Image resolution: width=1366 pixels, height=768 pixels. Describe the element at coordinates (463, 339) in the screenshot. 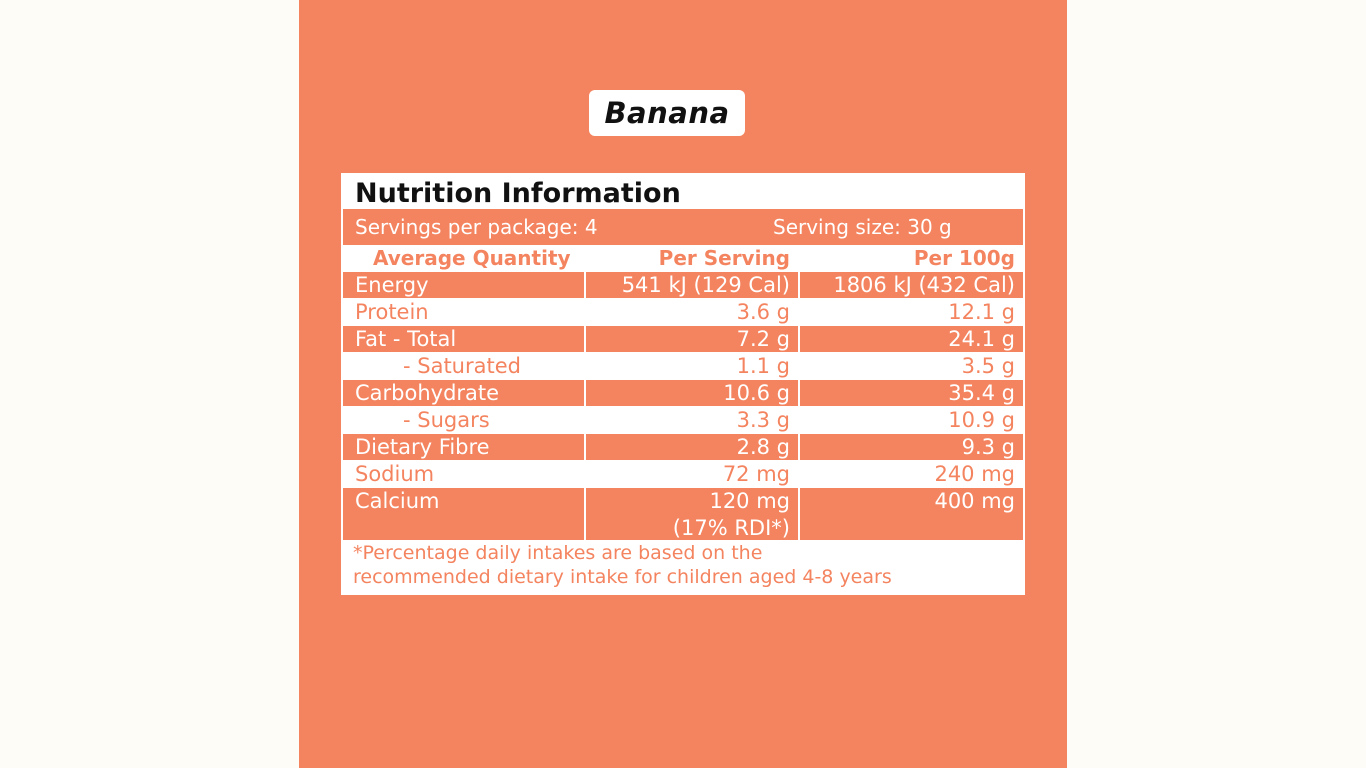

I see `nutrient-name: Fat - Total` at that location.